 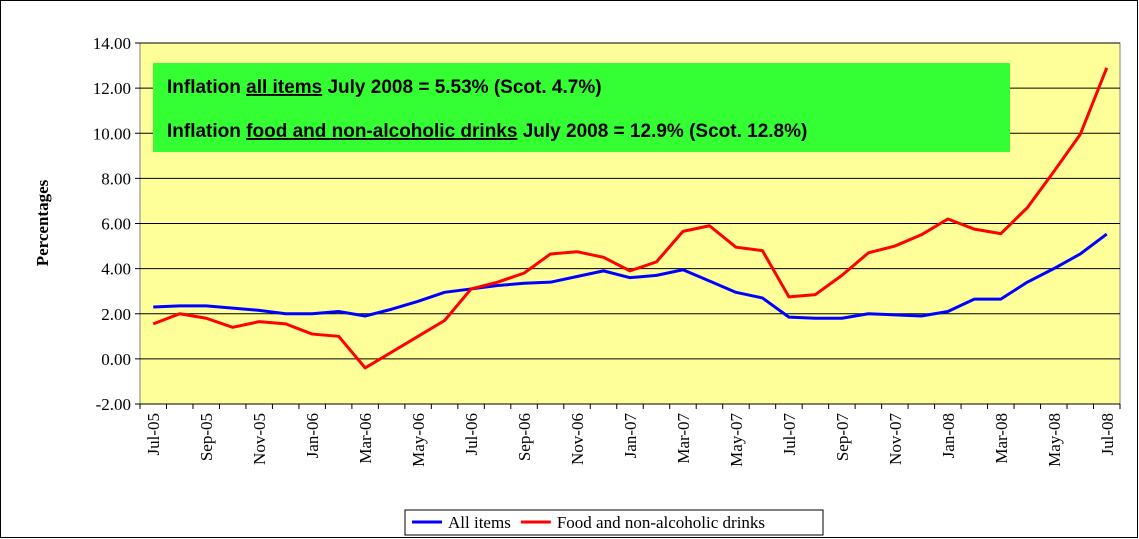 What do you see at coordinates (948, 435) in the screenshot?
I see `x-tick-label: Jan-08` at bounding box center [948, 435].